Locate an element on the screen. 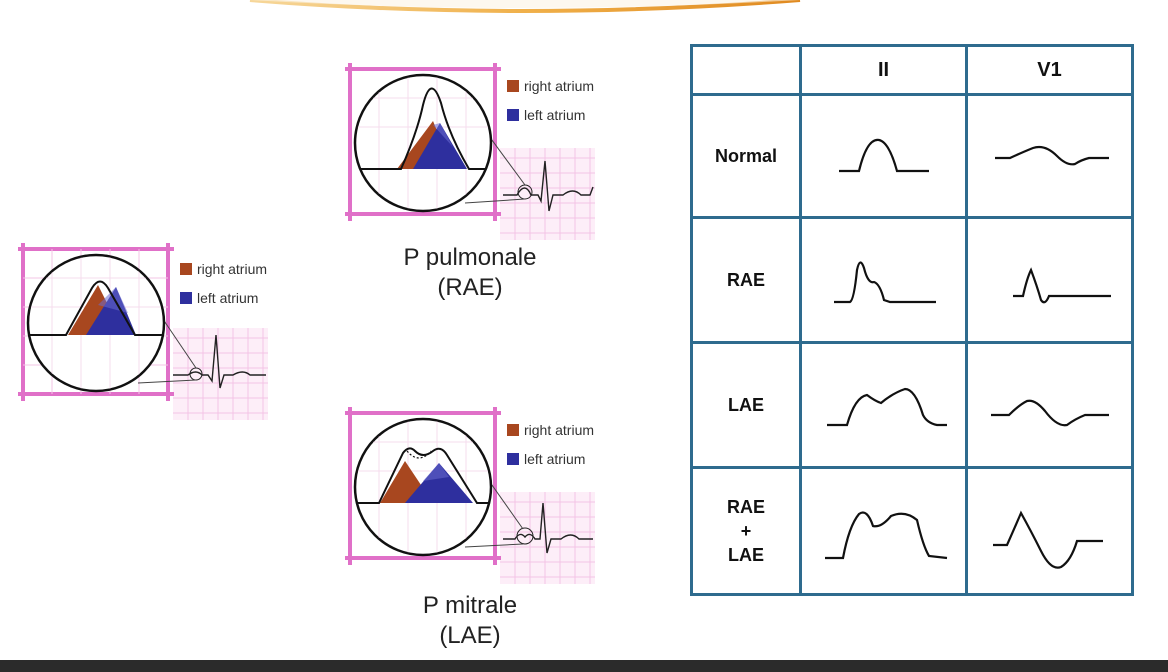  normal-atria-illustration is located at coordinates (143, 331).